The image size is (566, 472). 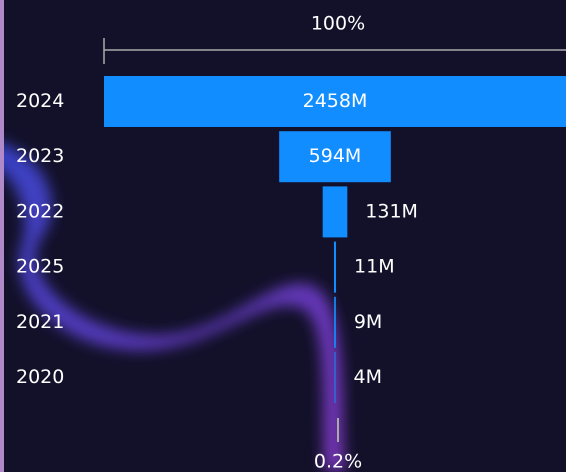 What do you see at coordinates (374, 267) in the screenshot?
I see `value-label: 11M` at bounding box center [374, 267].